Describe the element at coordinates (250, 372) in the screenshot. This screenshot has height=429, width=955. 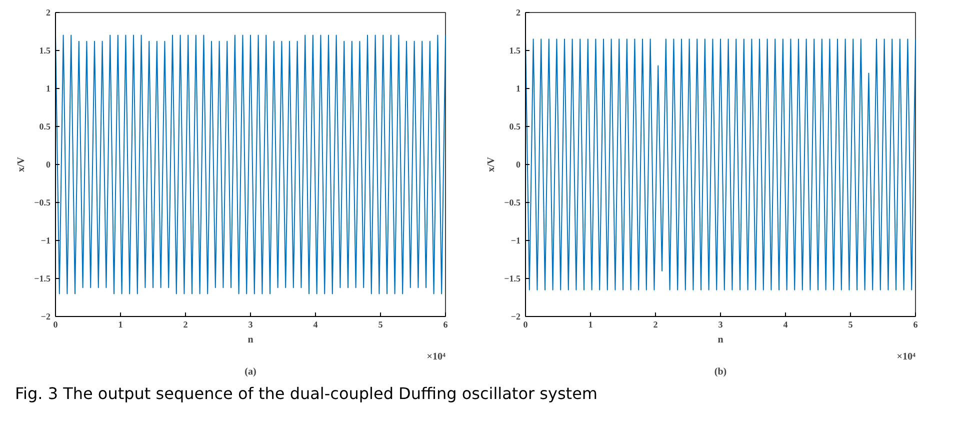
I see `text: (a)` at that location.